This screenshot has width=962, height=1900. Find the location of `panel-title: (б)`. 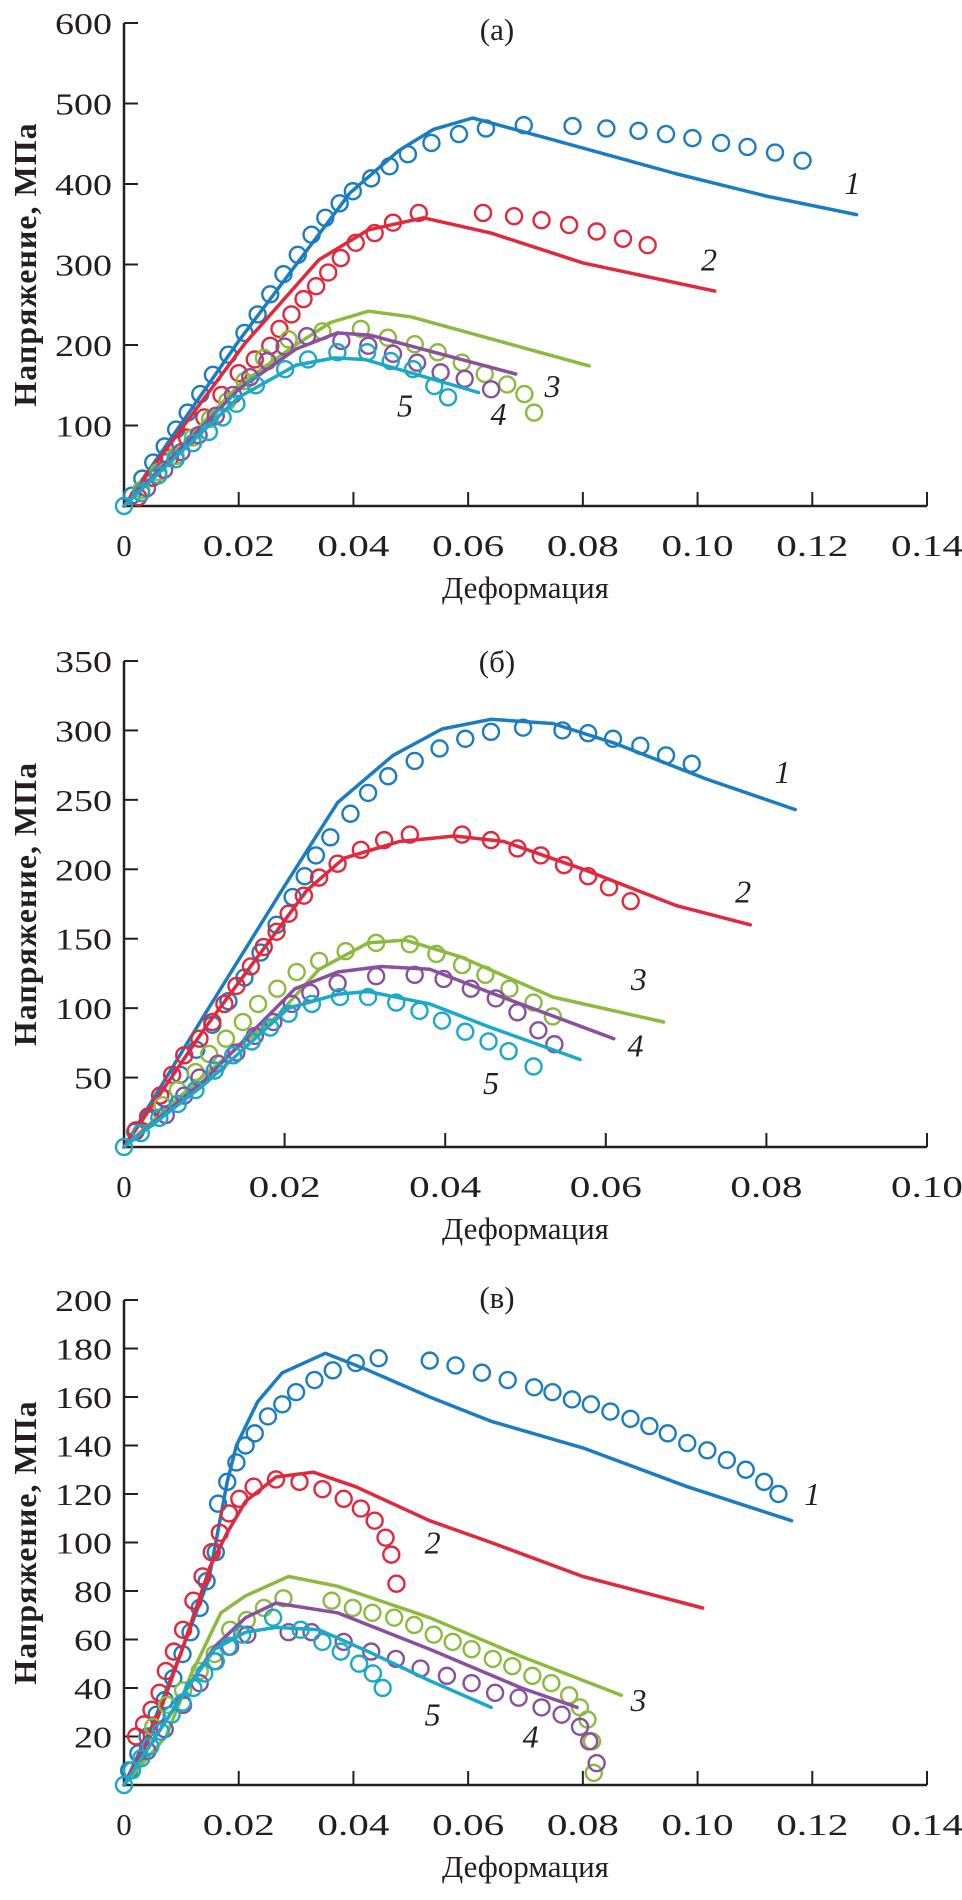

panel-title: (б) is located at coordinates (497, 661).